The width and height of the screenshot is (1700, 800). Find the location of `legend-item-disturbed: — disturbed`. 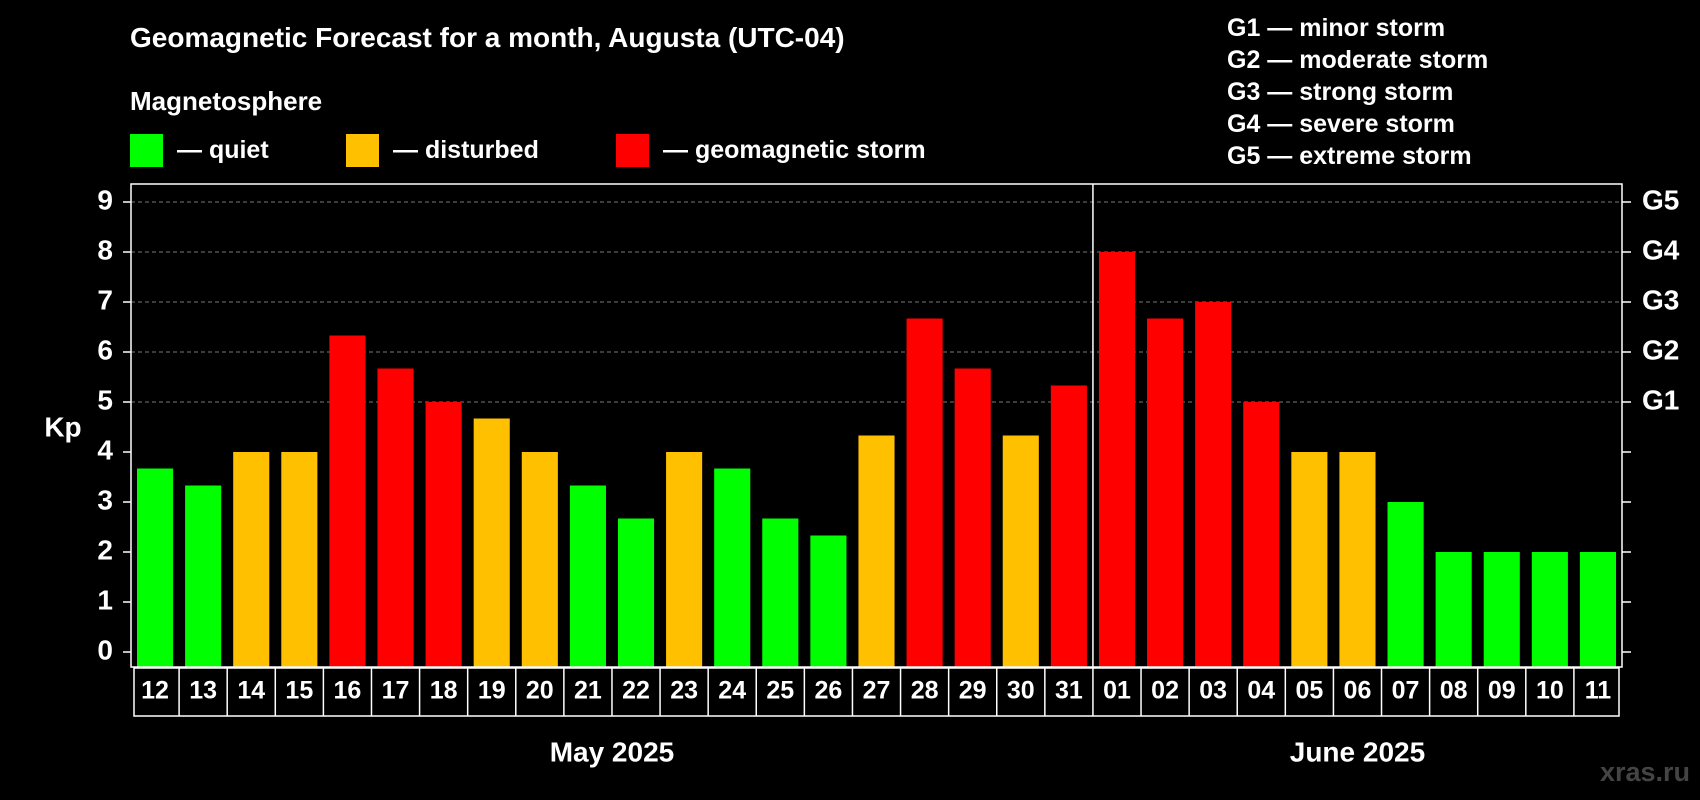

legend-item-disturbed: — disturbed is located at coordinates (442, 150).